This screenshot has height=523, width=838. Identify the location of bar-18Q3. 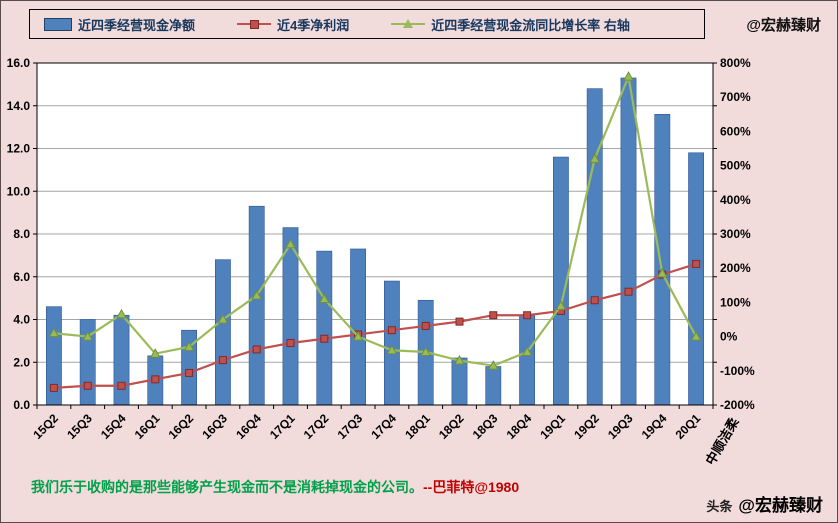
(493, 386).